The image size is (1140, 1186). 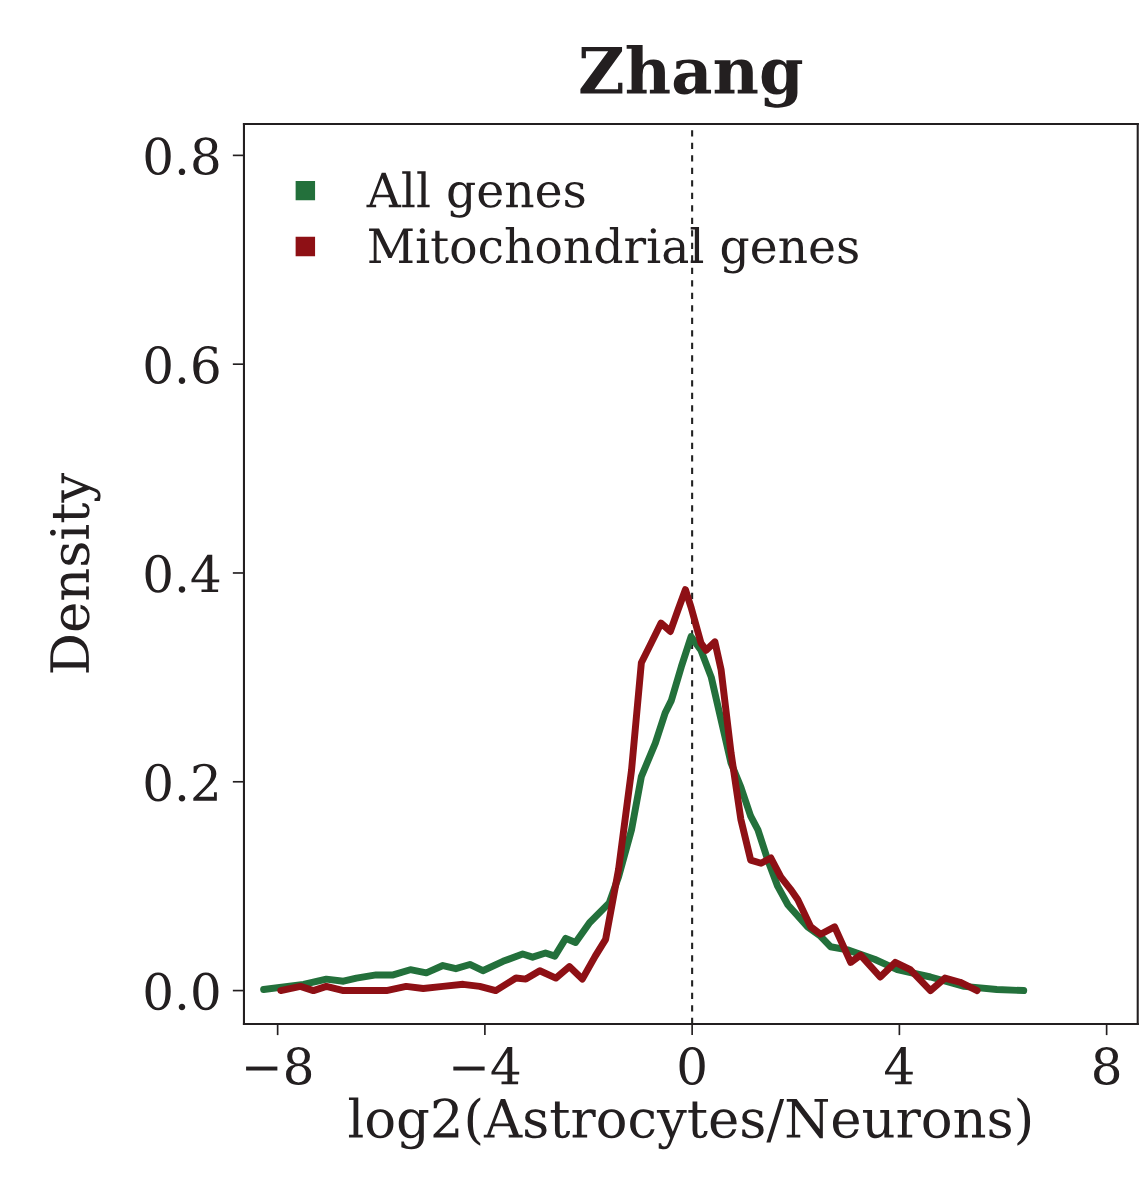 I want to click on legend-label: All genes, so click(x=475, y=194).